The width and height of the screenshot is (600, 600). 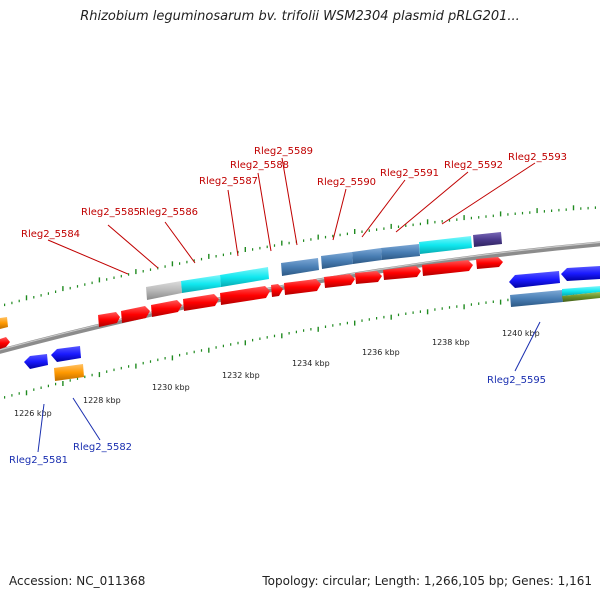 What do you see at coordinates (164, 290) in the screenshot?
I see `cog-box-gray` at bounding box center [164, 290].